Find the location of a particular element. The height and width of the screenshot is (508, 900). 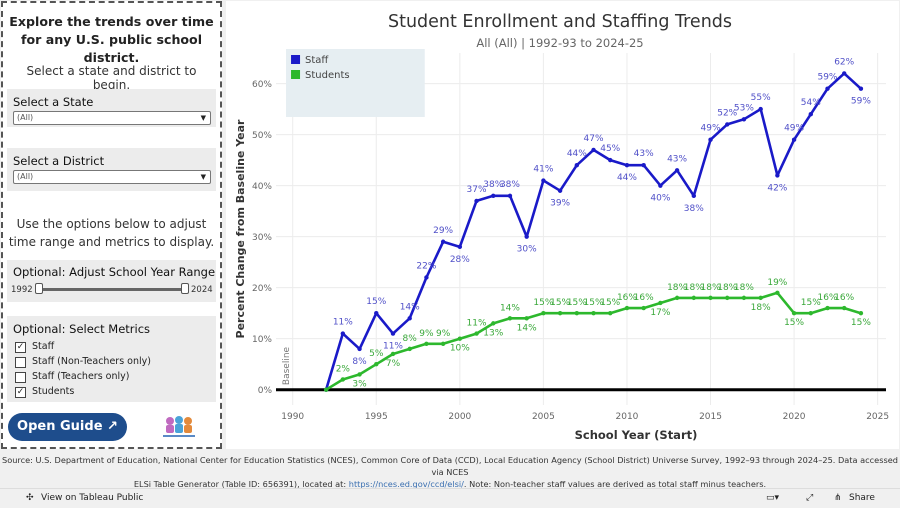

year-range-label: Optional: Adjust School Year Range is located at coordinates (114, 272).